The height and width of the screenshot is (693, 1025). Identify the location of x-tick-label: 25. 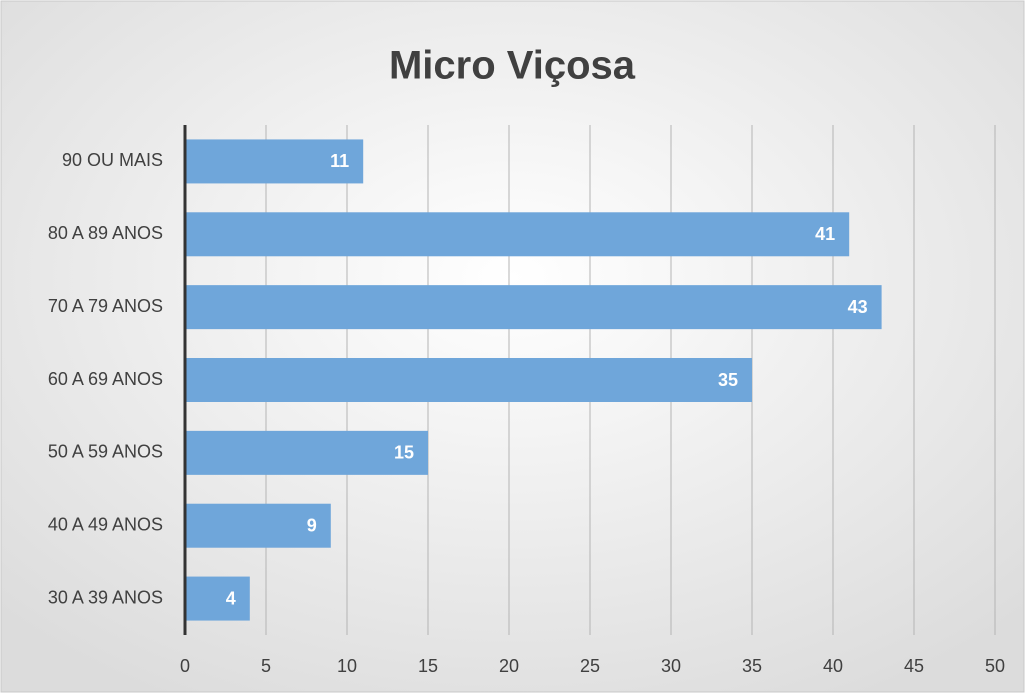
(590, 666).